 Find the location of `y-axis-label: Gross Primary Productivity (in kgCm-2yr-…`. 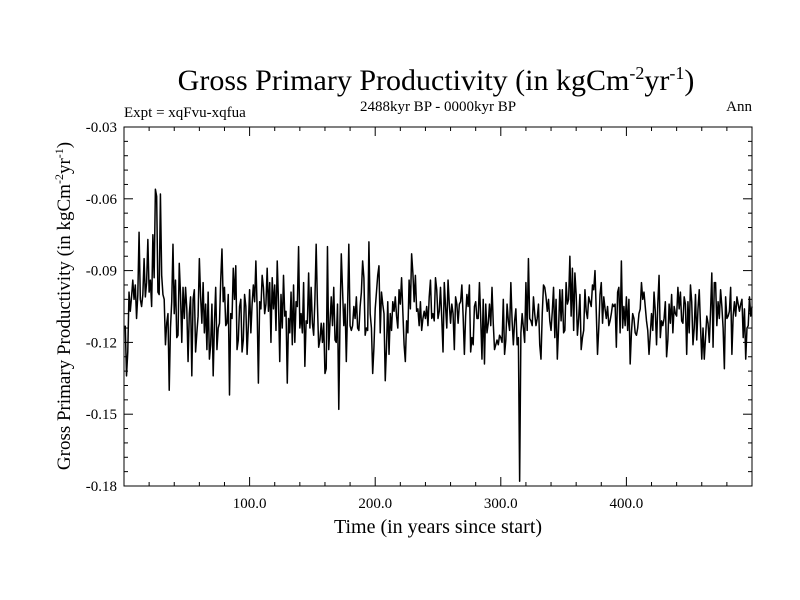

y-axis-label: Gross Primary Productivity (in kgCm-2yr-… is located at coordinates (63, 306).